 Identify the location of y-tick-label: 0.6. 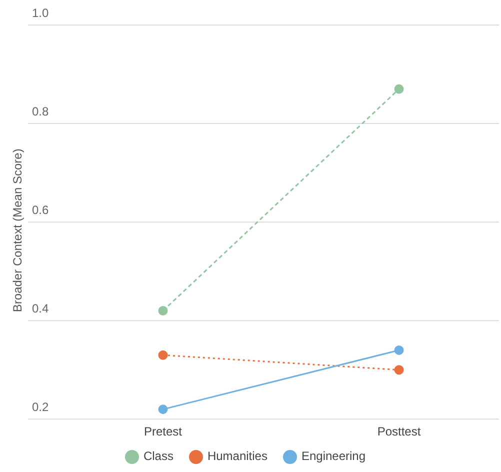
(41, 210).